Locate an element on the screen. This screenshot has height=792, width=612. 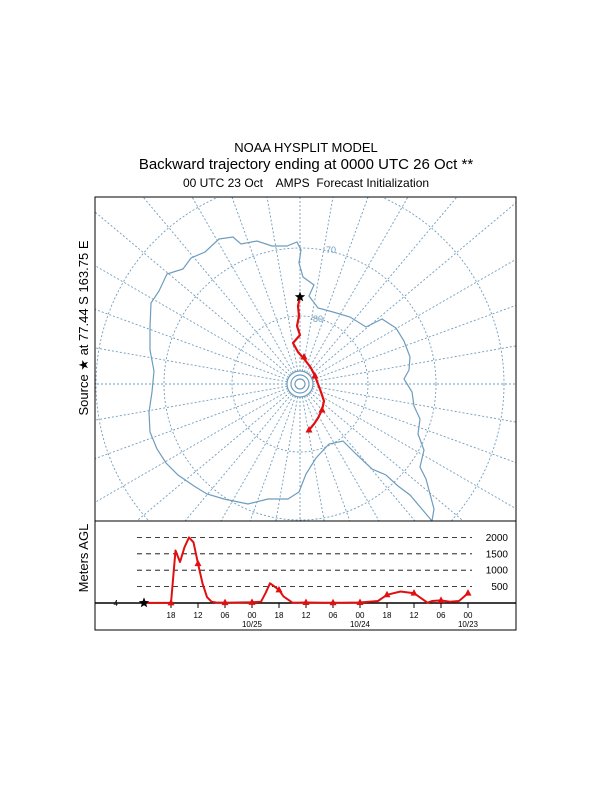
date-label: 10/25 is located at coordinates (252, 624).